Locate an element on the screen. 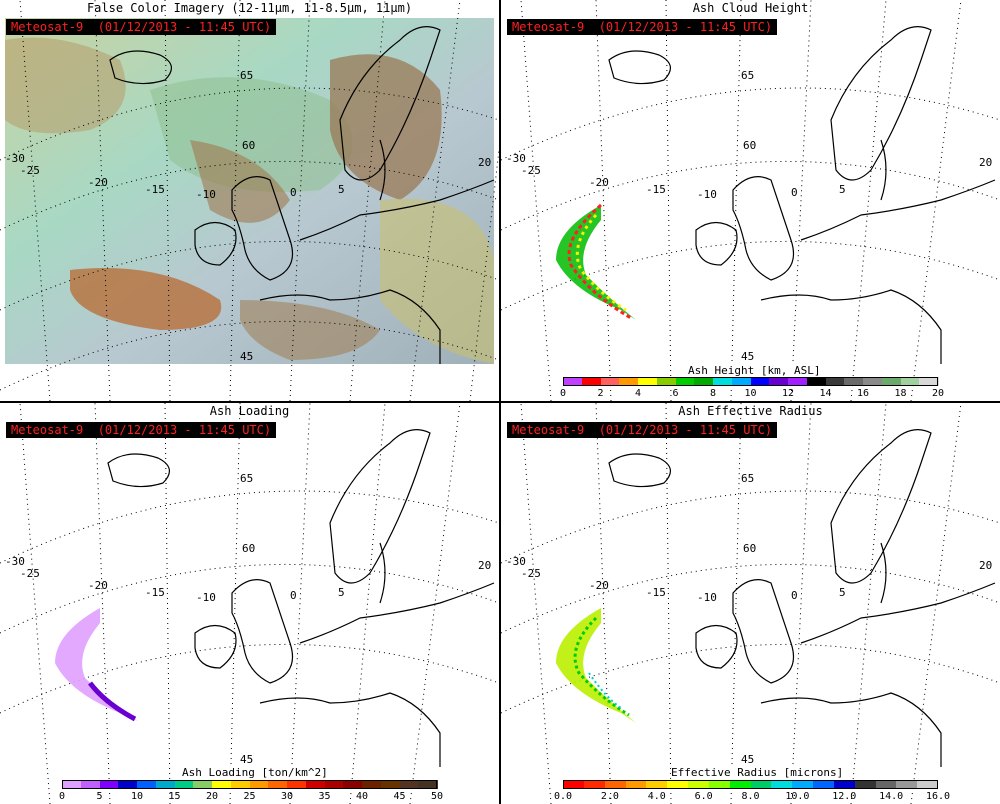  land-scandinavia is located at coordinates (386, 127).